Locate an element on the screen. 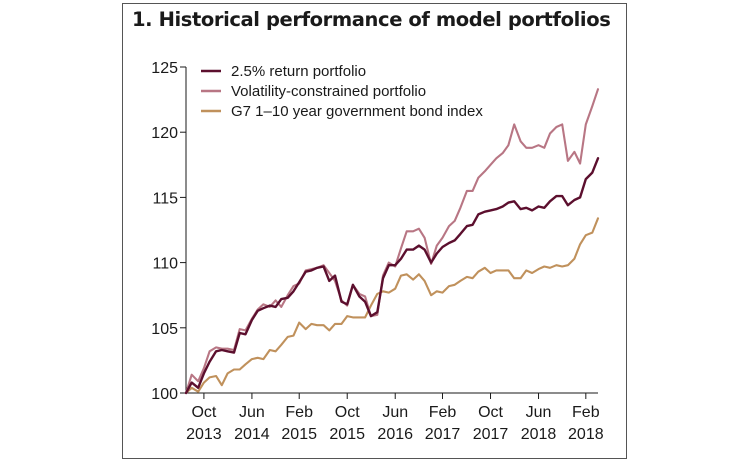 This screenshot has height=463, width=750. y-tick-label: 110 is located at coordinates (165, 264).